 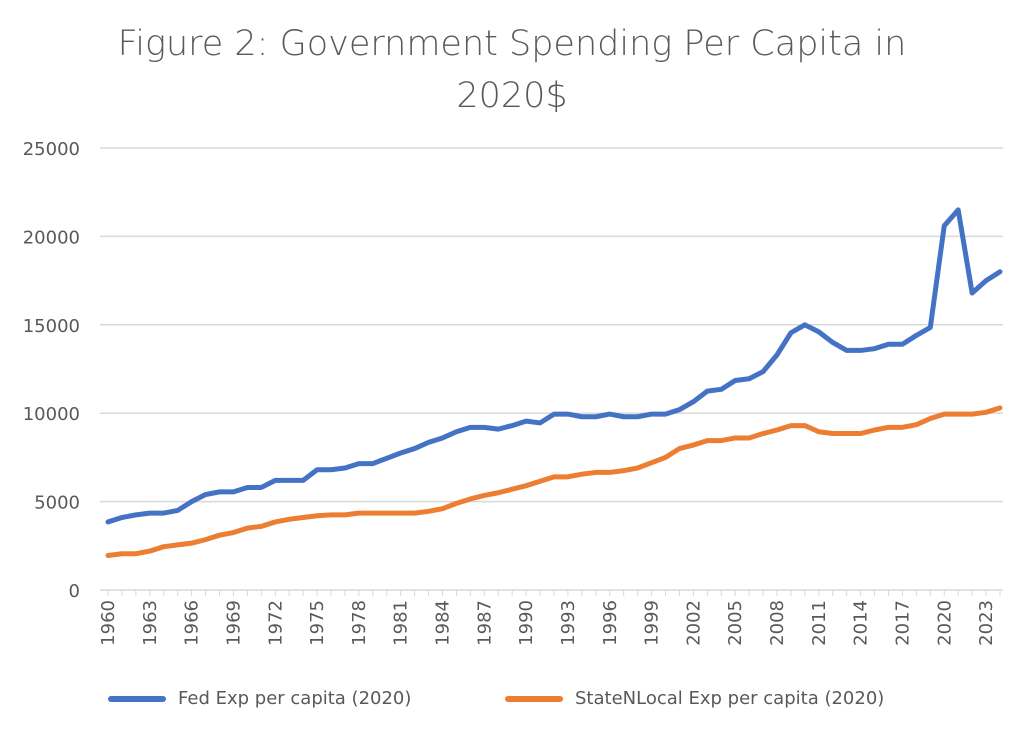 I want to click on x-tick-label: 2002, so click(x=693, y=623).